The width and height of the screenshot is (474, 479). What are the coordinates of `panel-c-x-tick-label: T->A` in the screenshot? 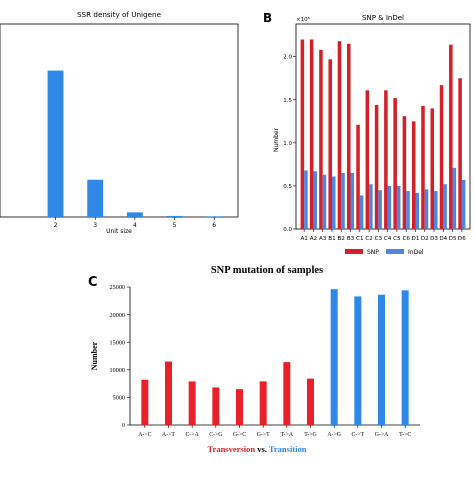 It's located at (287, 435).